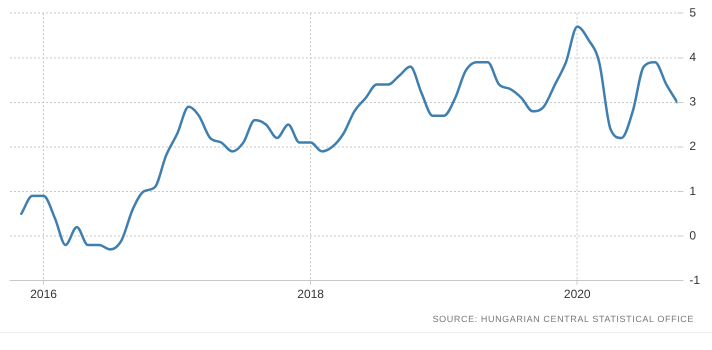 The height and width of the screenshot is (350, 712). Describe the element at coordinates (692, 235) in the screenshot. I see `y-tick-label: 0` at that location.